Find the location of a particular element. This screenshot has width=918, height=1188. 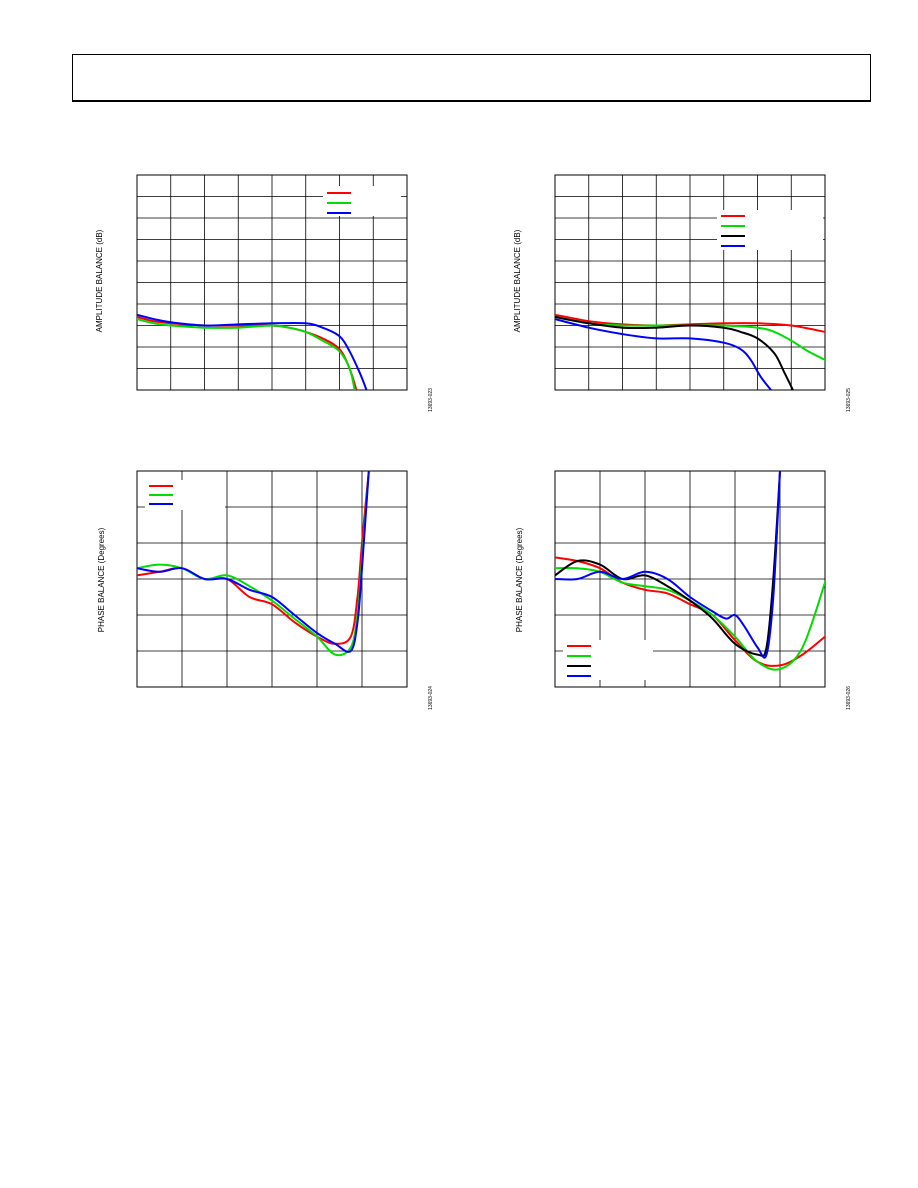

amplitude-balance-chart-left: AMPLITUDE BALANCE (dB) 13693-023 is located at coordinates (264, 293).